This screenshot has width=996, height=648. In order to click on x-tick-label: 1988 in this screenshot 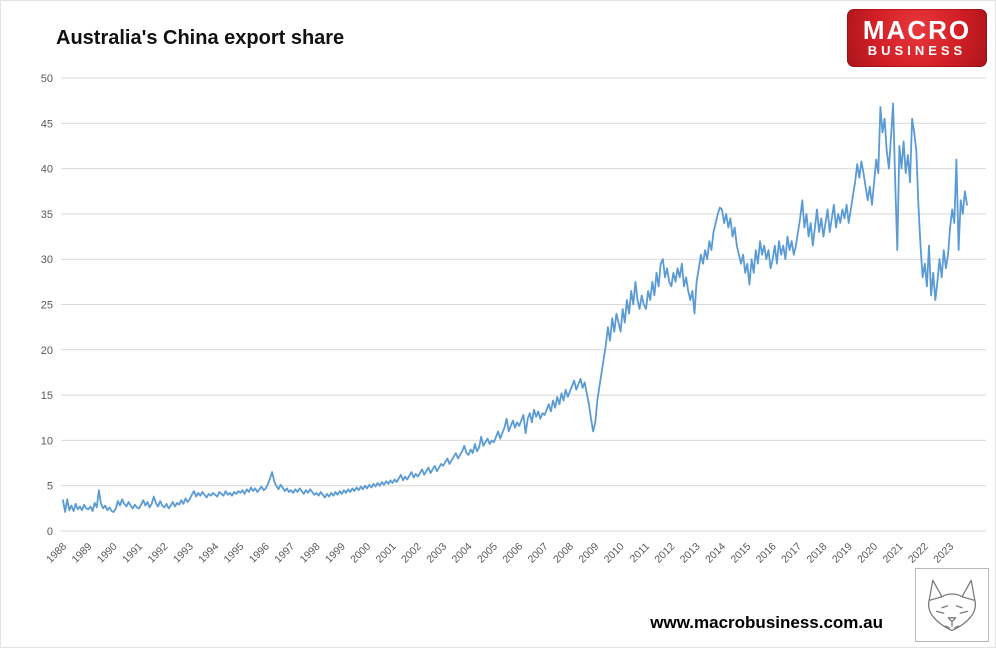, I will do `click(56, 553)`.